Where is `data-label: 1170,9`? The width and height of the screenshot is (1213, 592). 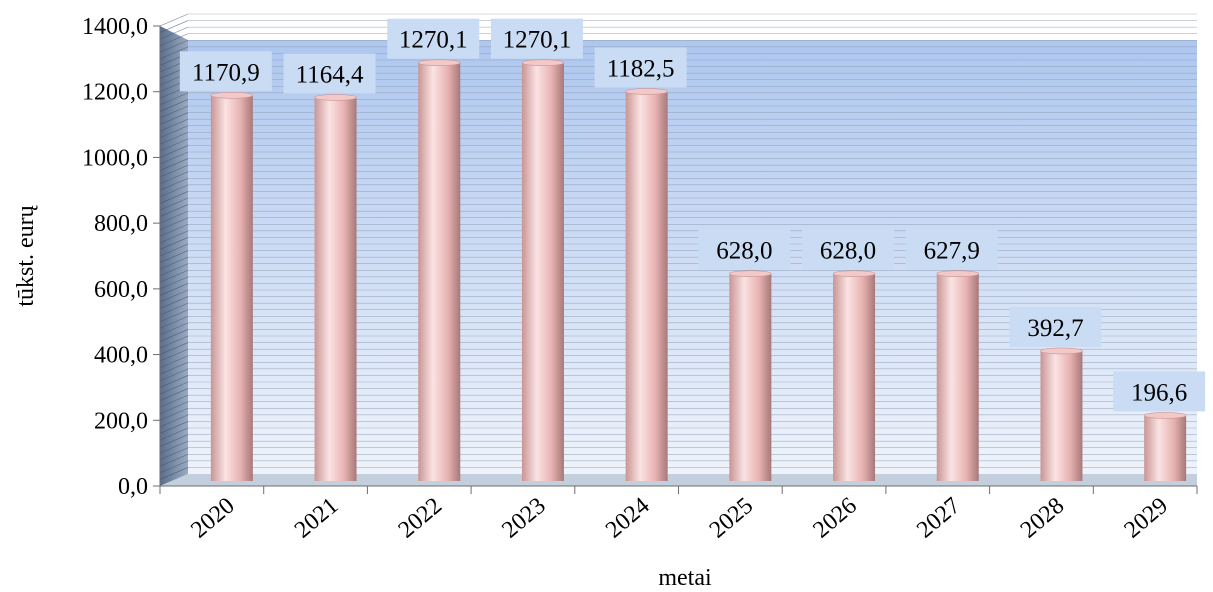
data-label: 1170,9 is located at coordinates (225, 71).